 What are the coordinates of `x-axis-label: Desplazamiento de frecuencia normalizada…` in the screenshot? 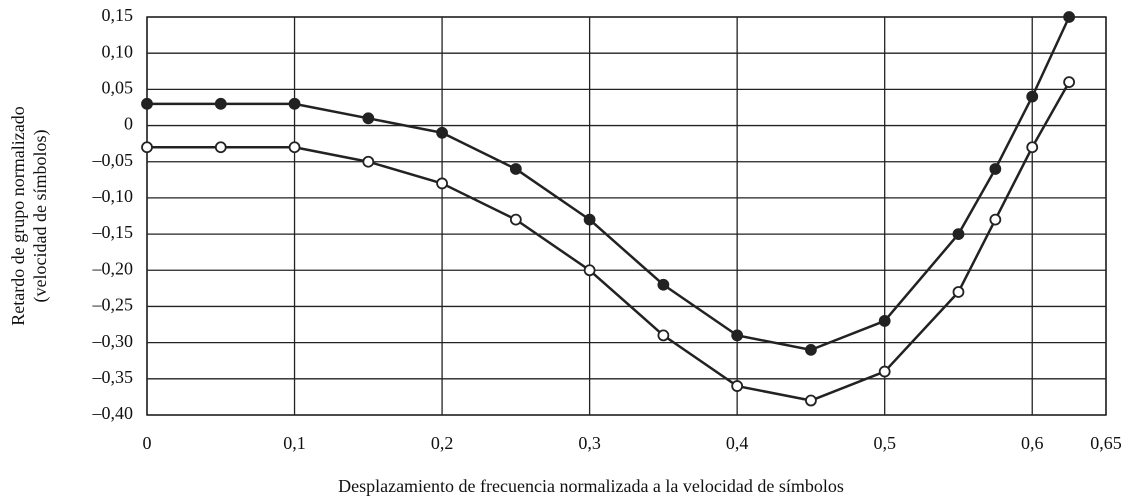 It's located at (591, 486).